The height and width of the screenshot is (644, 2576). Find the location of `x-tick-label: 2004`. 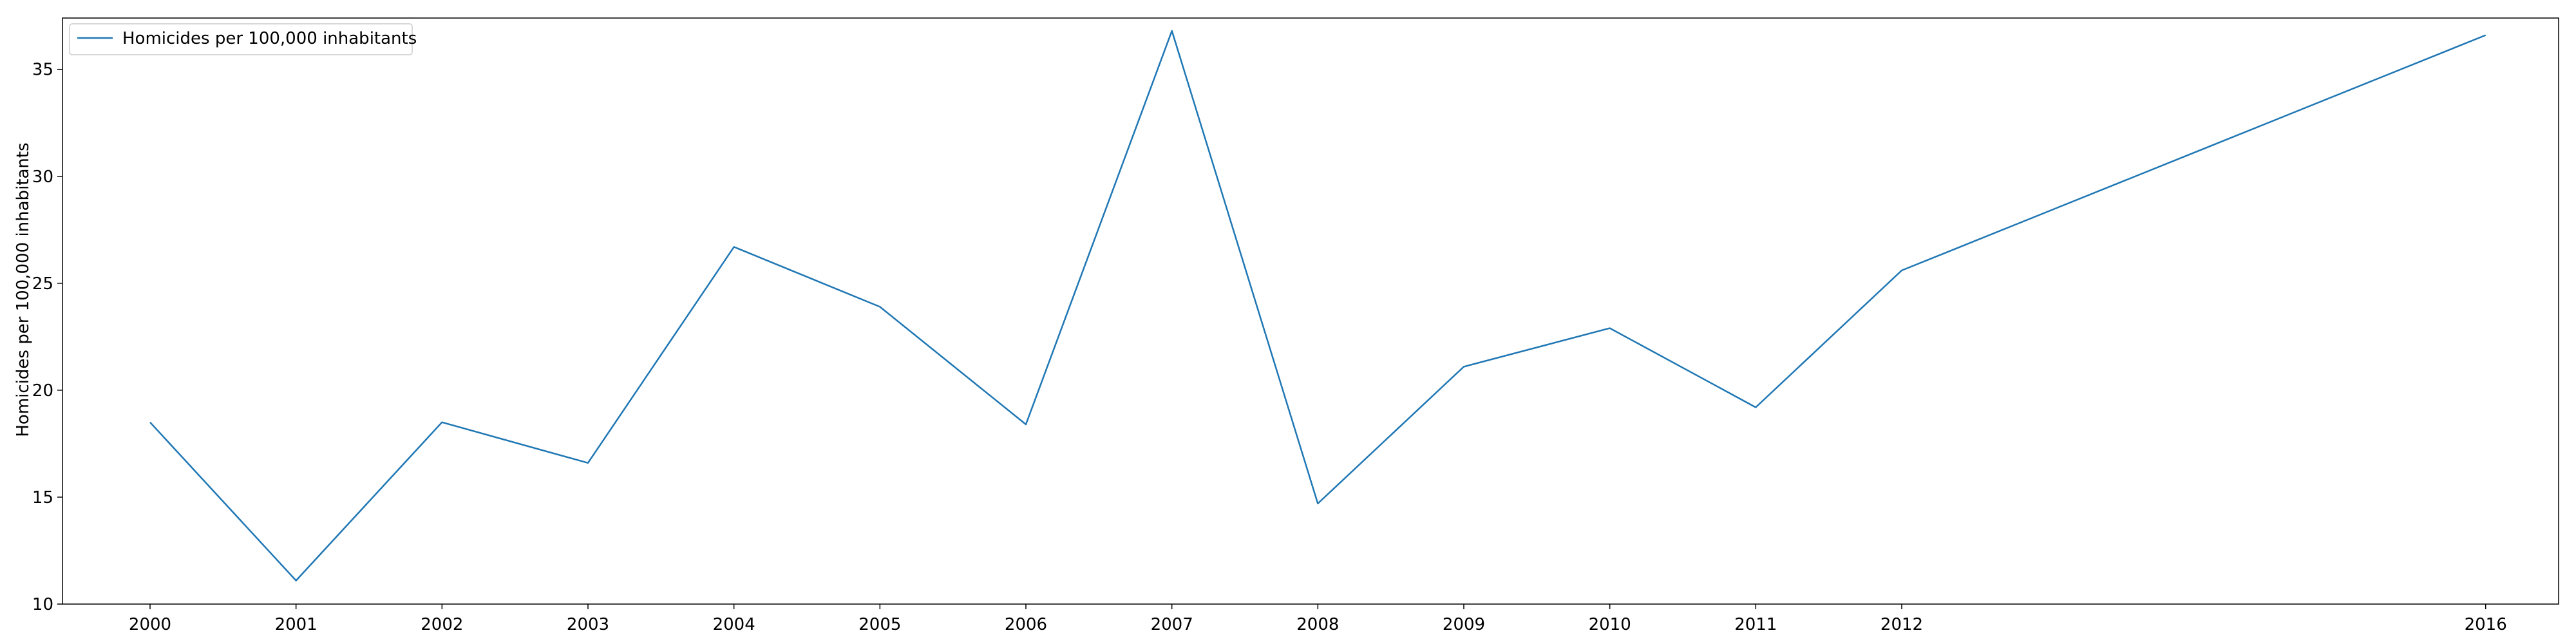

x-tick-label: 2004 is located at coordinates (734, 624).